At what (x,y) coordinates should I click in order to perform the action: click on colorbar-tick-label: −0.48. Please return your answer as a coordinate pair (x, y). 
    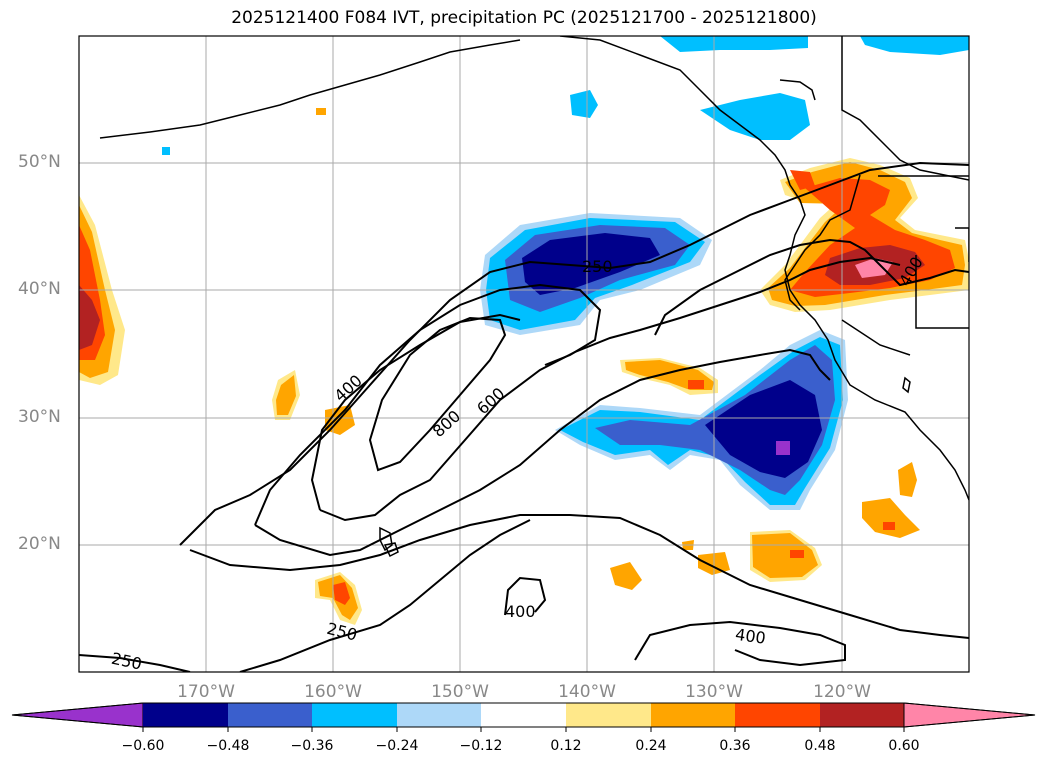
    Looking at the image, I should click on (228, 746).